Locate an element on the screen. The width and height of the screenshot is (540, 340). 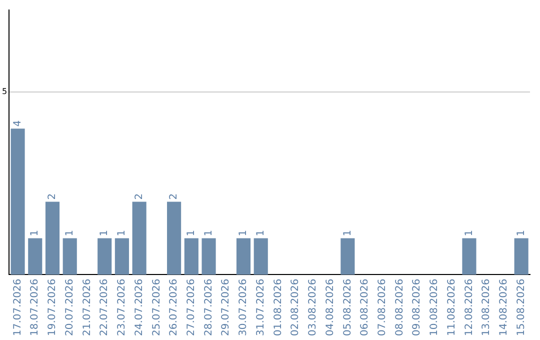
x-tick-label: 18.07.2026 is located at coordinates (35, 307).